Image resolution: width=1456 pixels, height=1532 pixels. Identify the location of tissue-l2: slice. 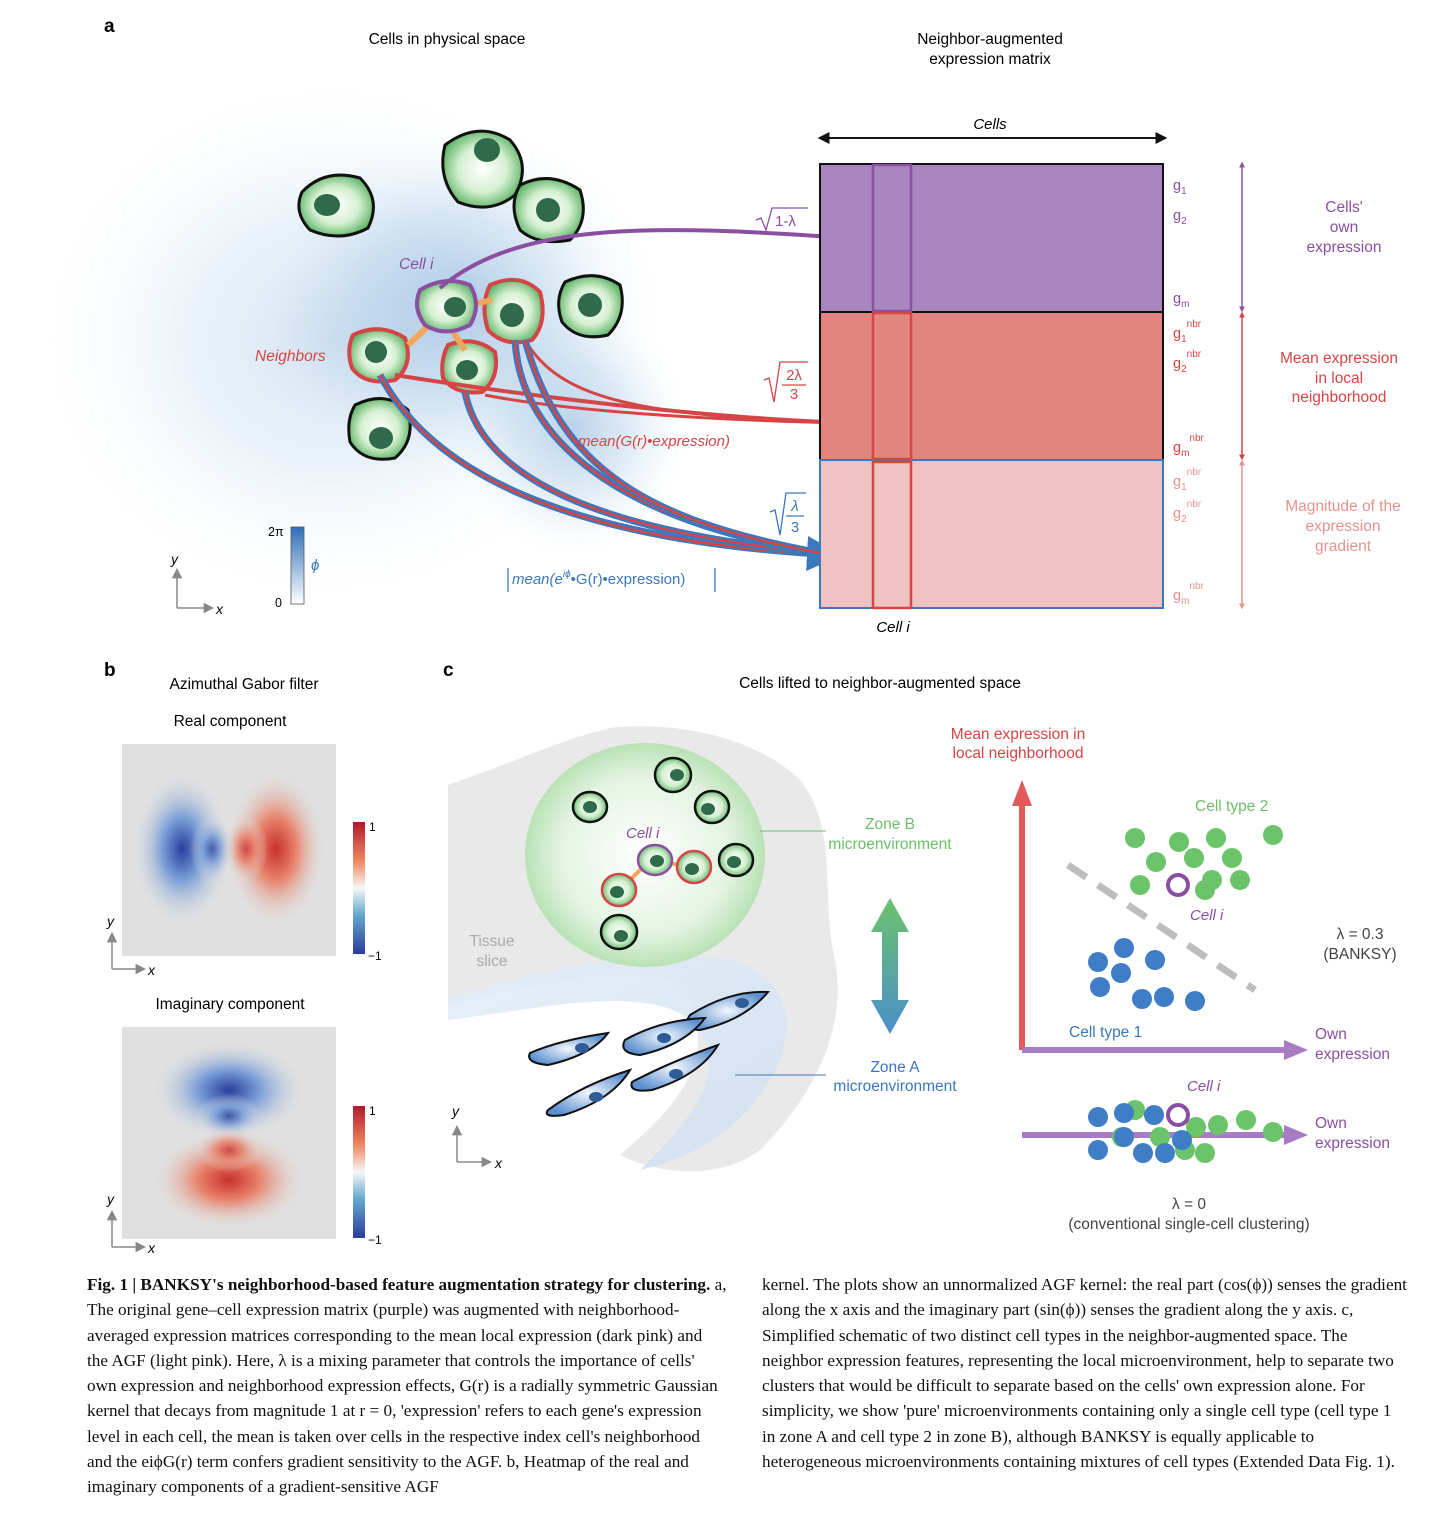
(491, 961).